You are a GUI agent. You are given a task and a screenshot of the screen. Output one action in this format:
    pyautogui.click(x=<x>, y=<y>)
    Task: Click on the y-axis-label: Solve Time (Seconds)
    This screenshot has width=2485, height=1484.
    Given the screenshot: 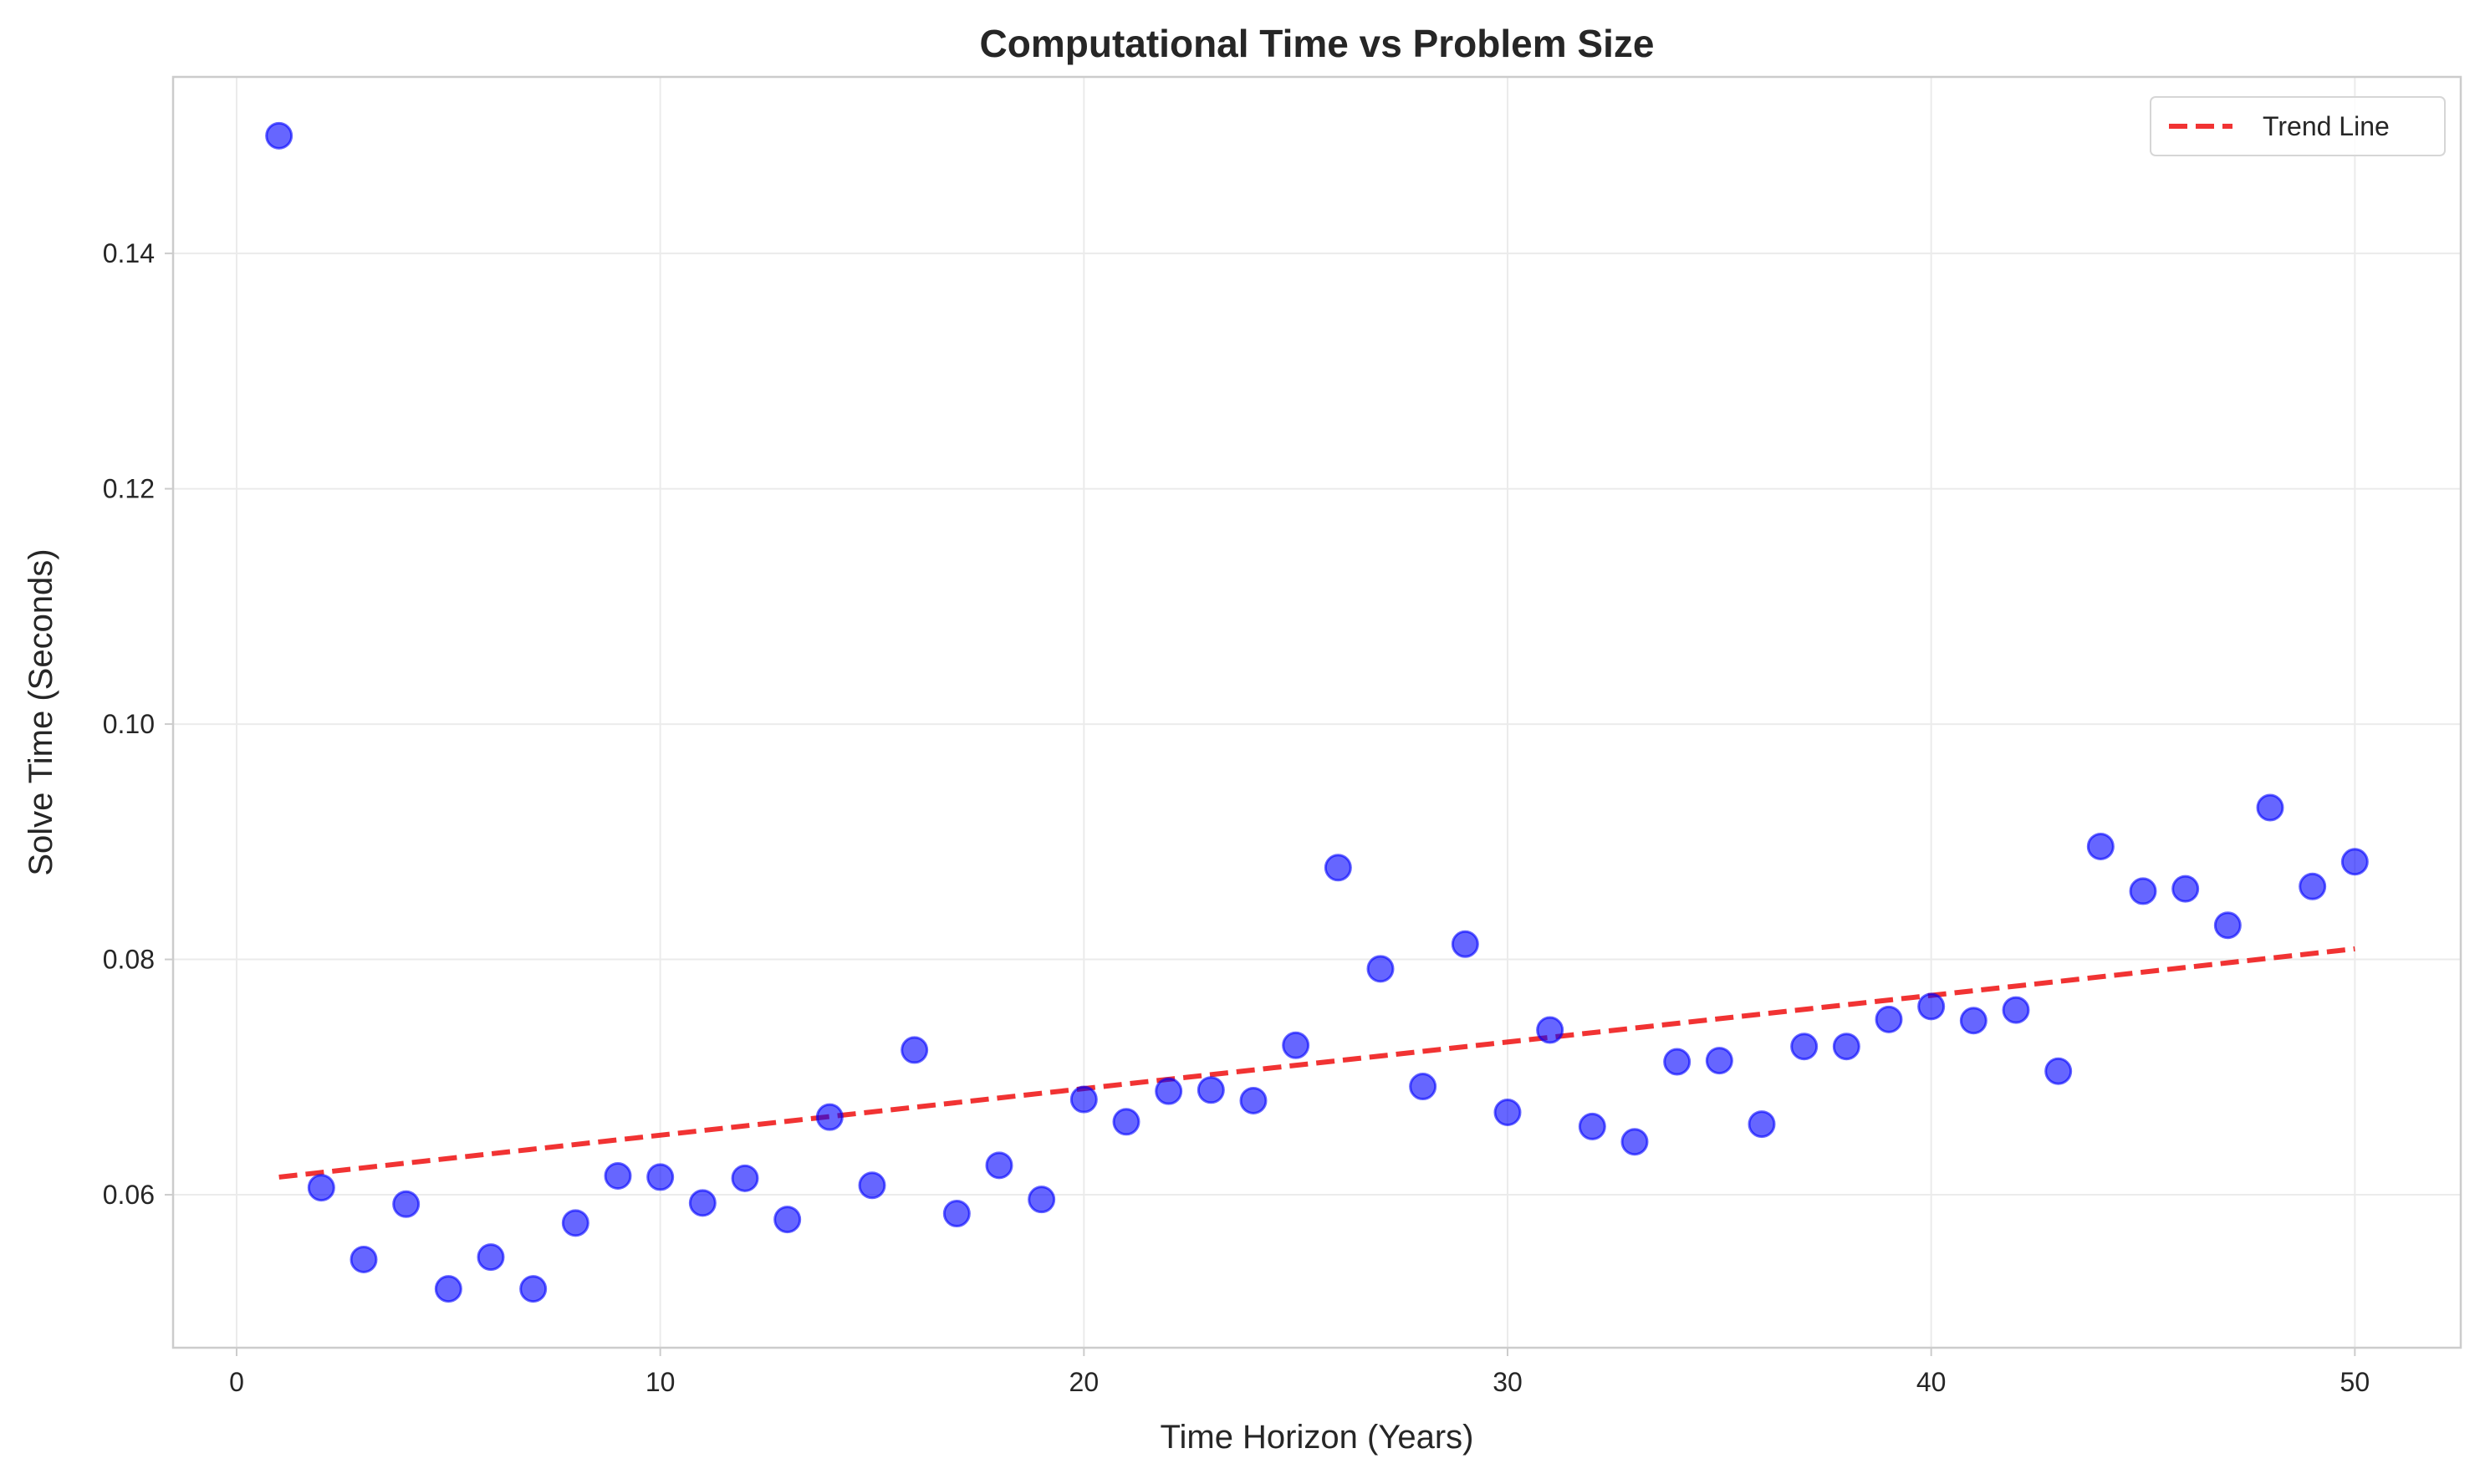 What is the action you would take?
    pyautogui.click(x=41, y=711)
    